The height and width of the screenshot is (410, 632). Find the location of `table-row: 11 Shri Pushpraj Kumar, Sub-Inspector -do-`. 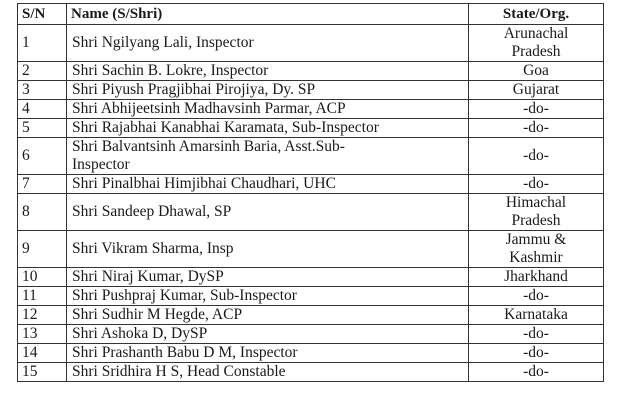

table-row: 11 Shri Pushpraj Kumar, Sub-Inspector -do- is located at coordinates (310, 296).